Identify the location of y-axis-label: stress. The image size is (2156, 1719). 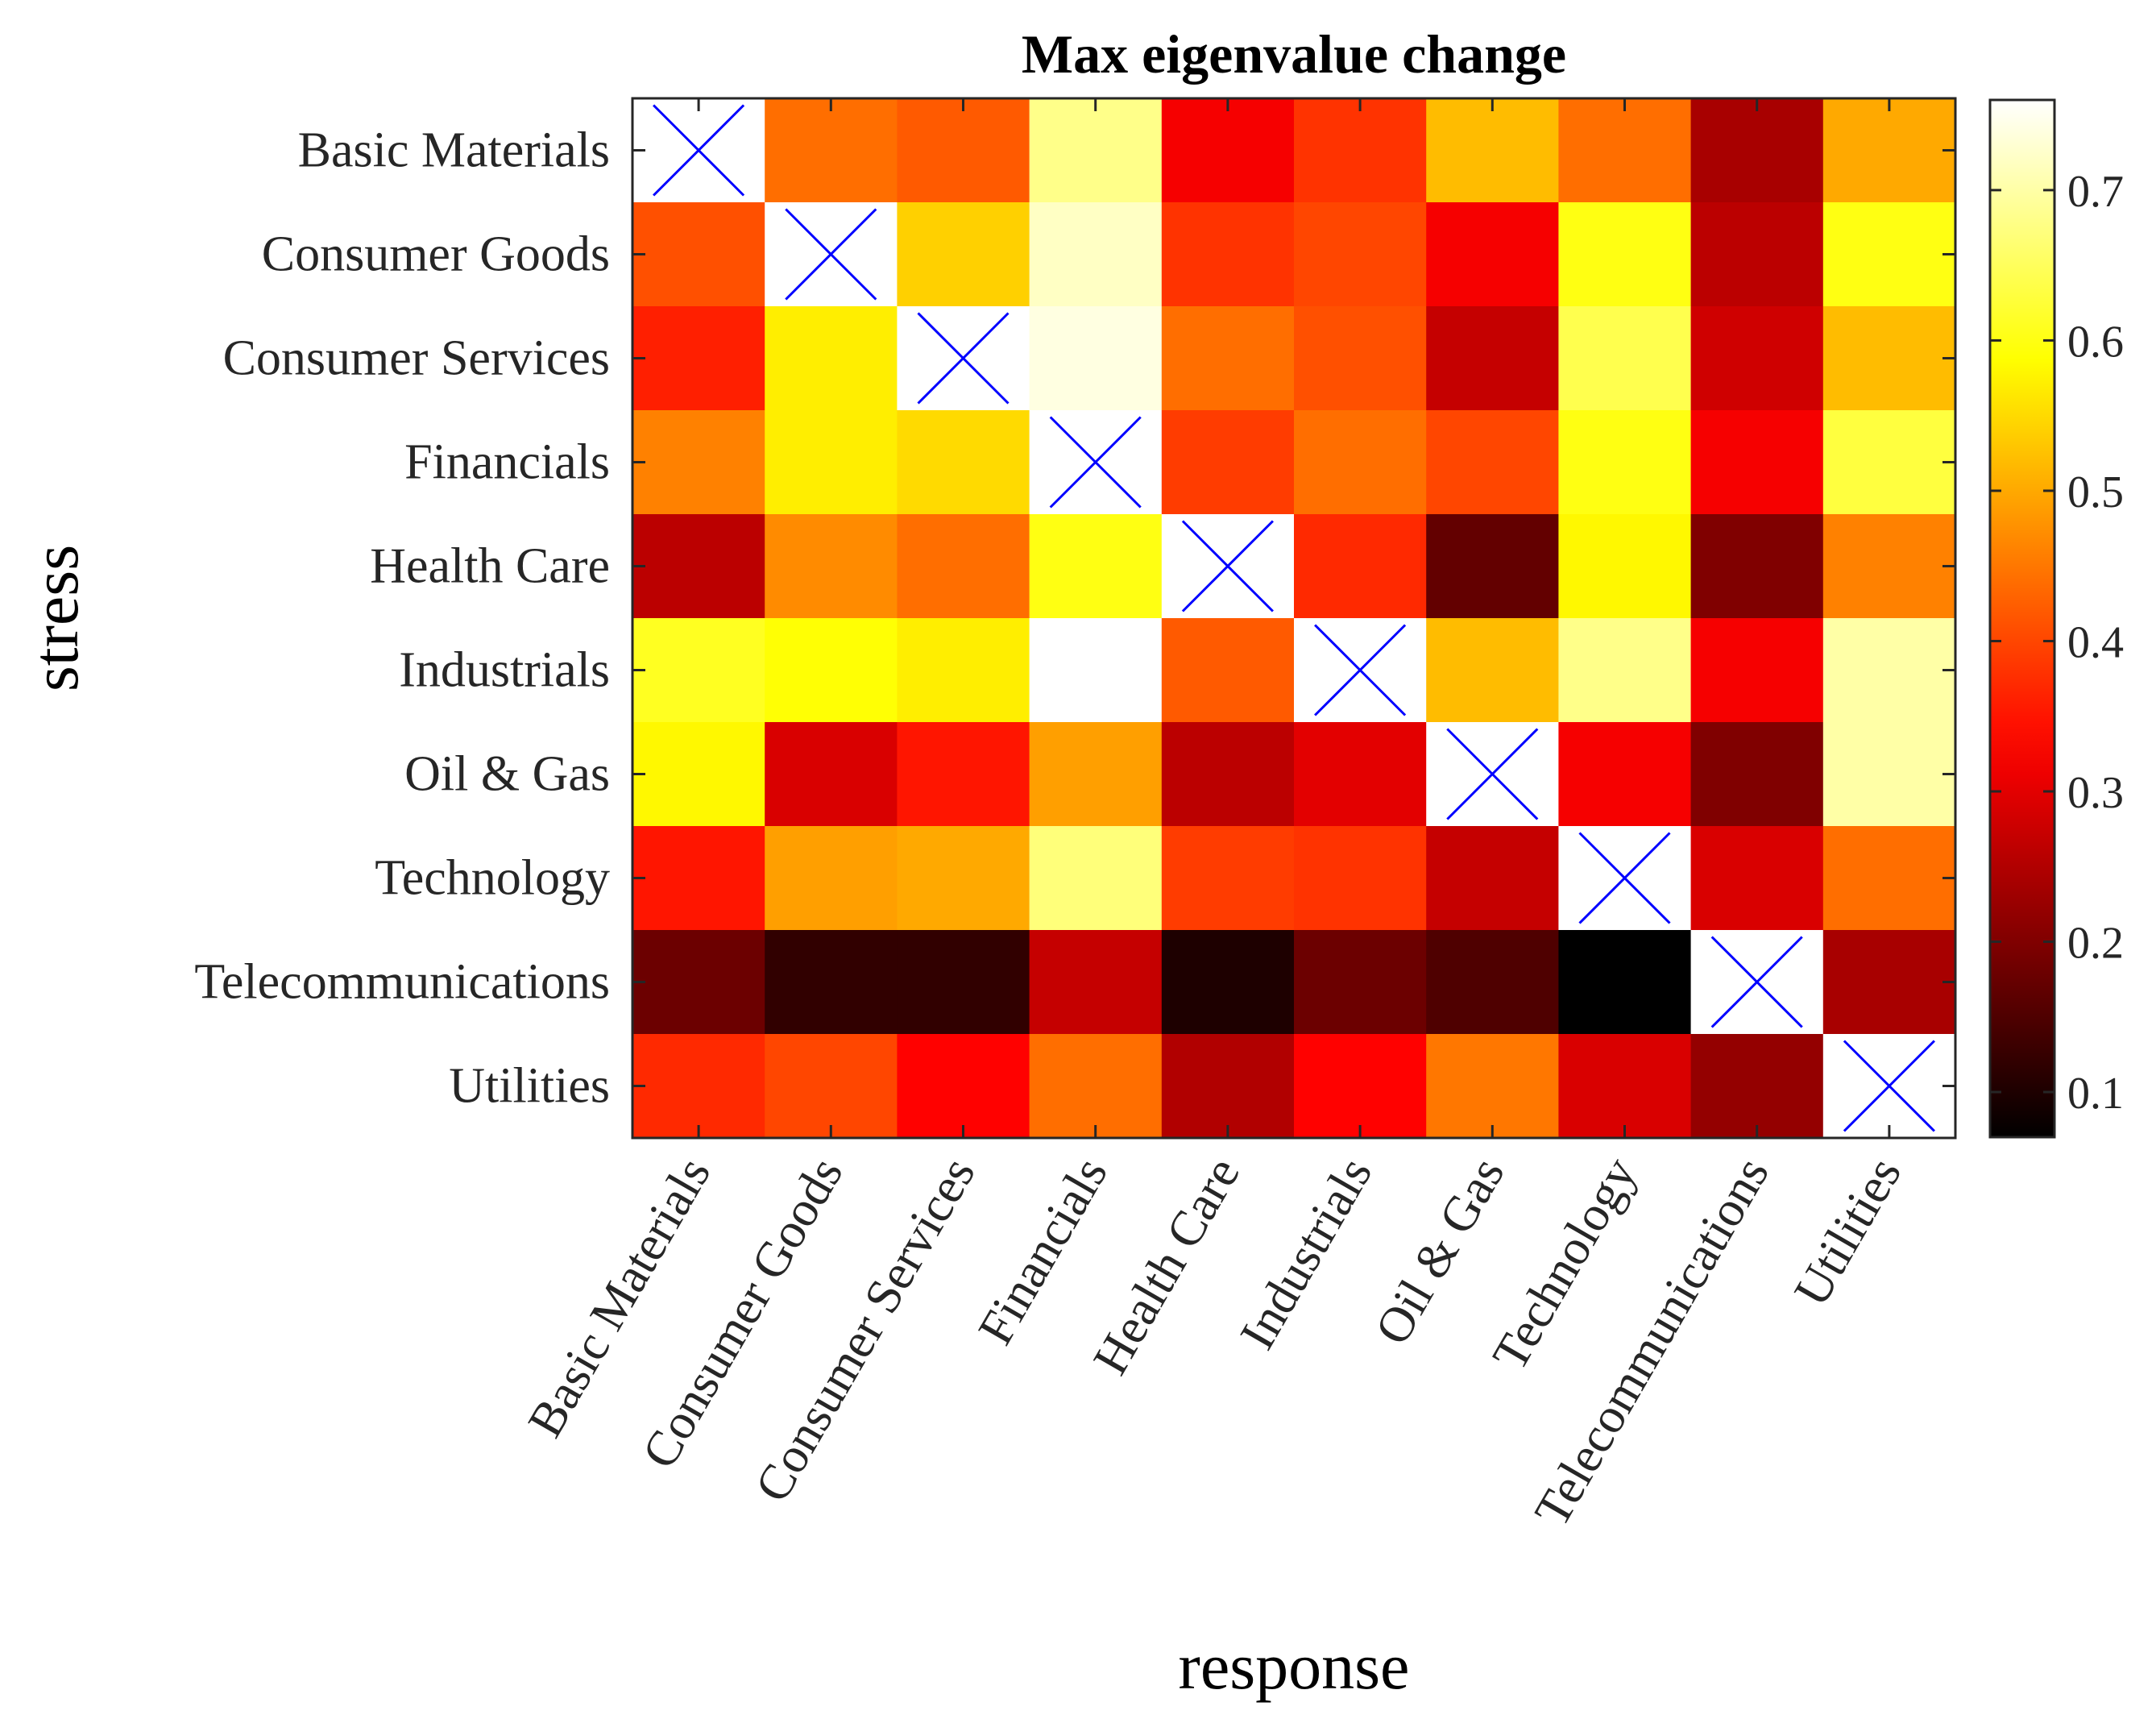
(55, 618).